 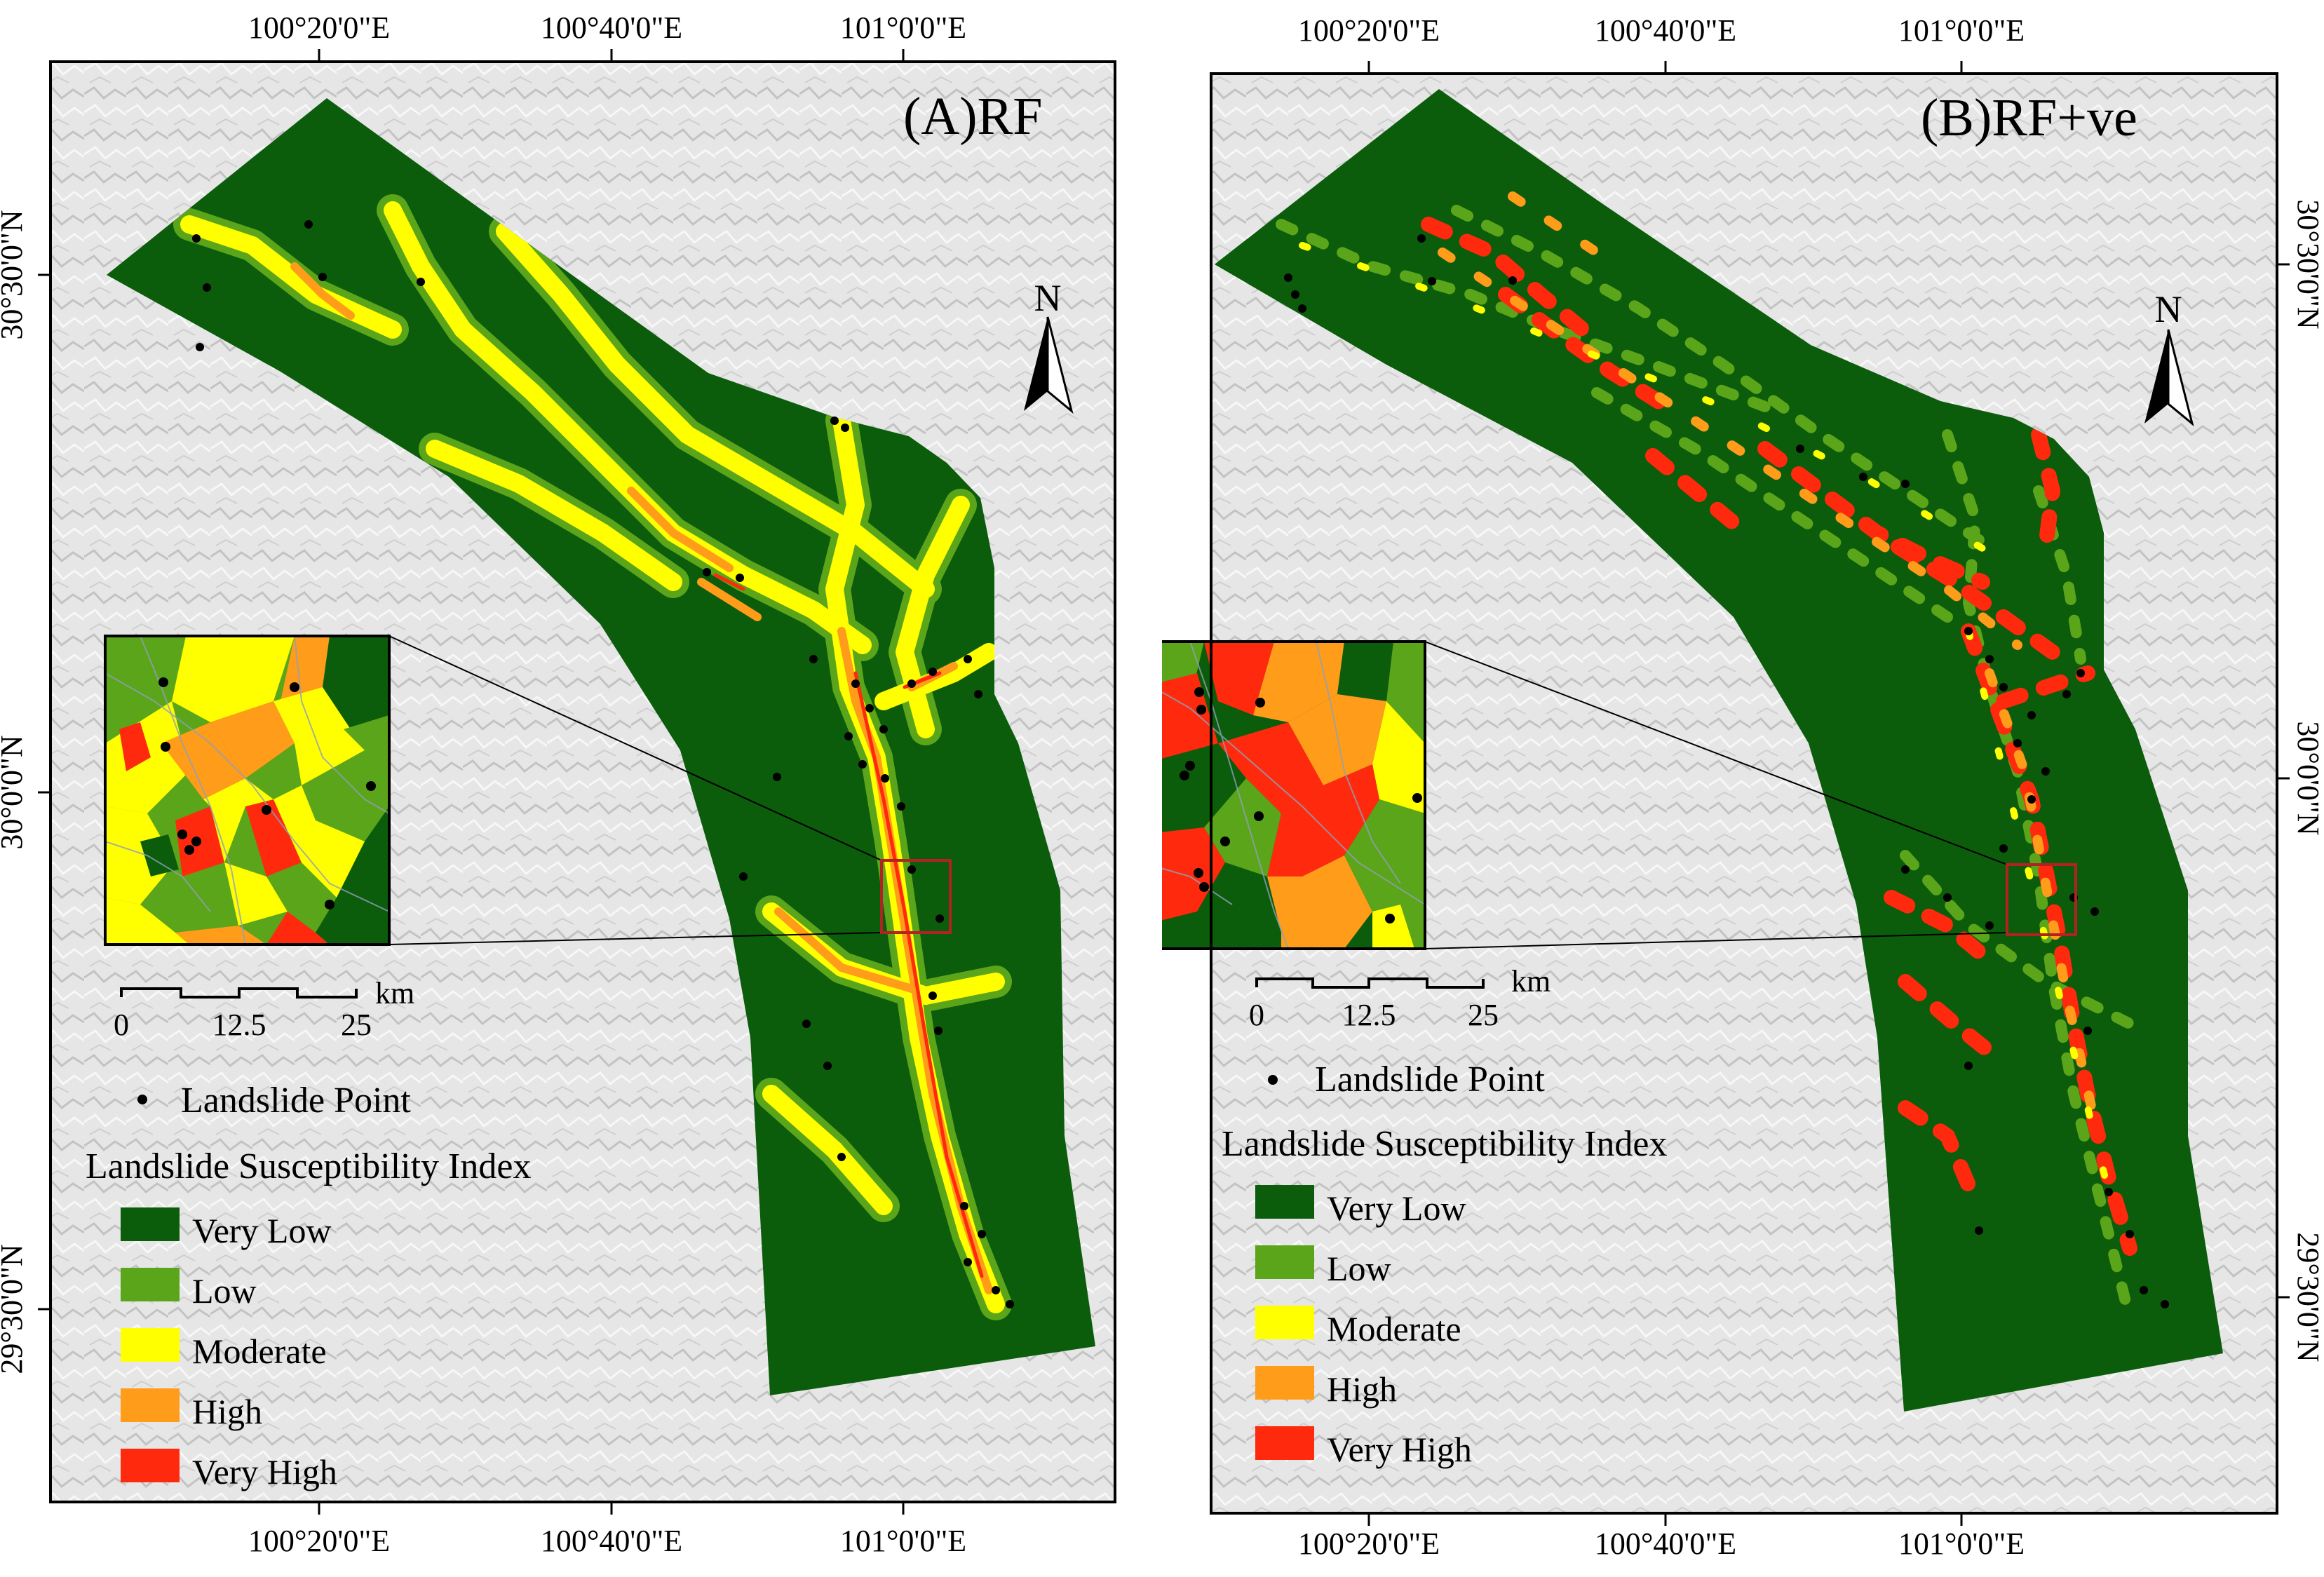 What do you see at coordinates (14, 792) in the screenshot?
I see `lat-tick-left-2: 30°0'0"N` at bounding box center [14, 792].